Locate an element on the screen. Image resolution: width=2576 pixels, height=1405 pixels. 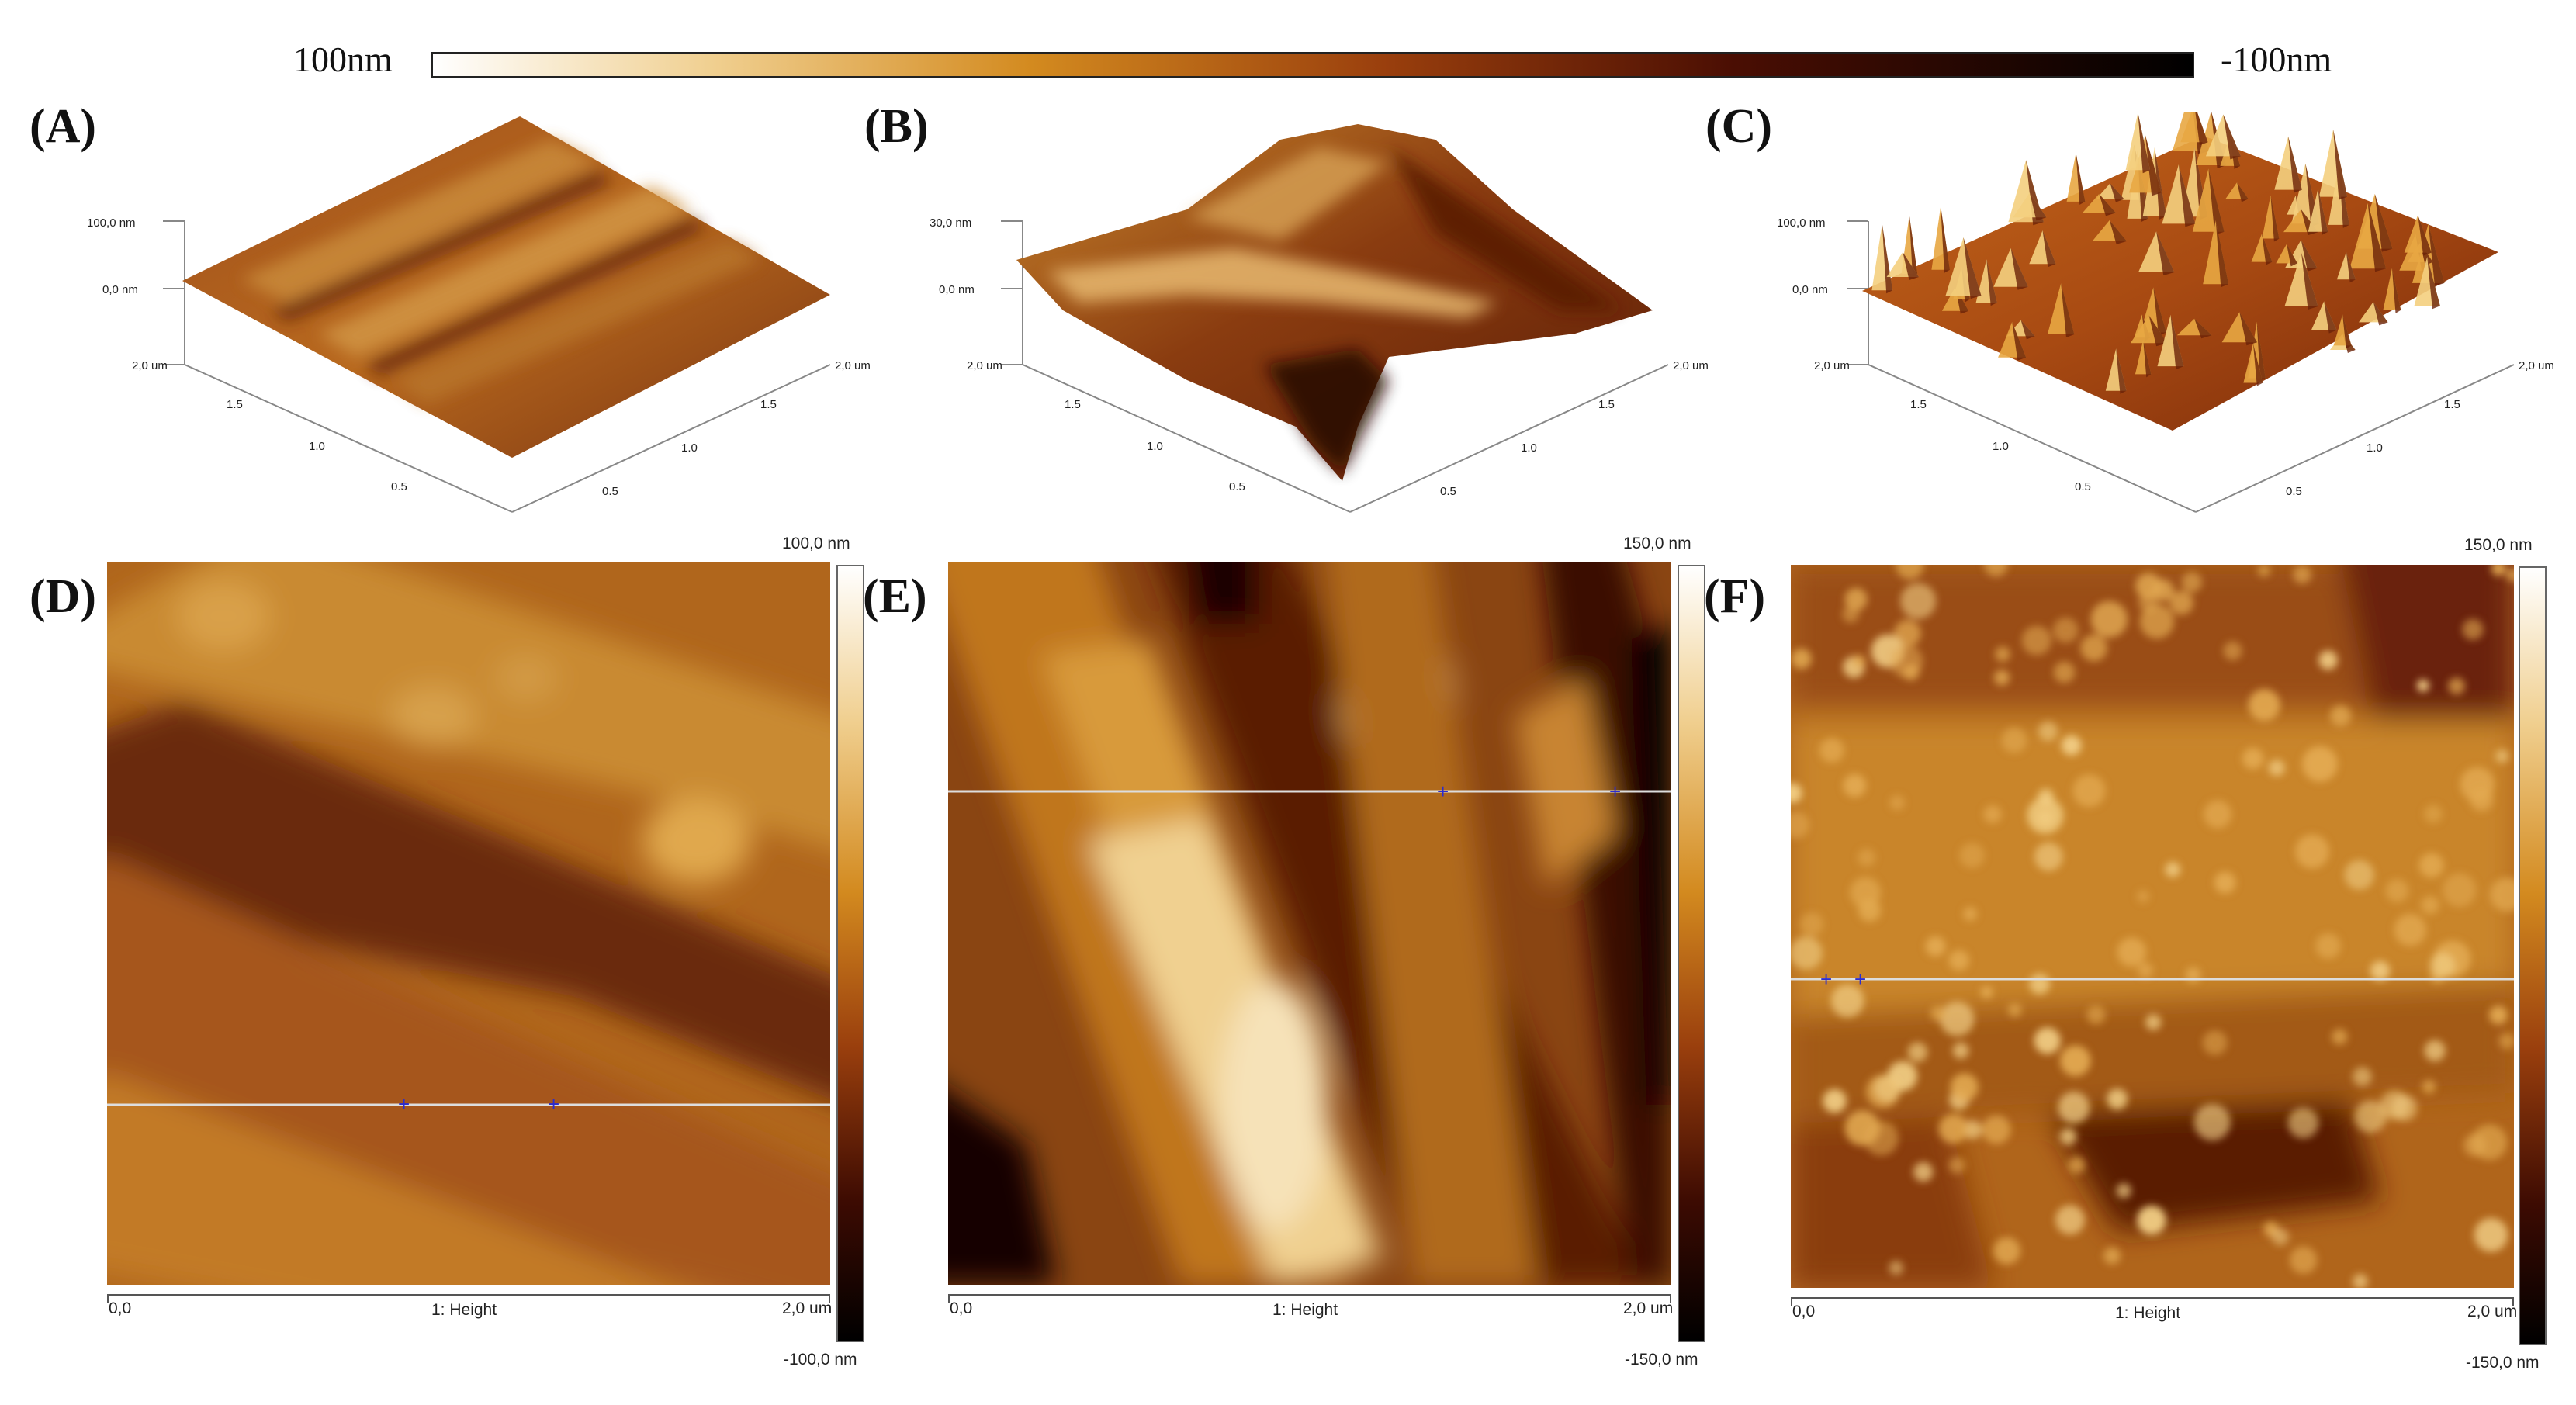
axis-end-label-d: 2,0 um is located at coordinates (807, 1308).